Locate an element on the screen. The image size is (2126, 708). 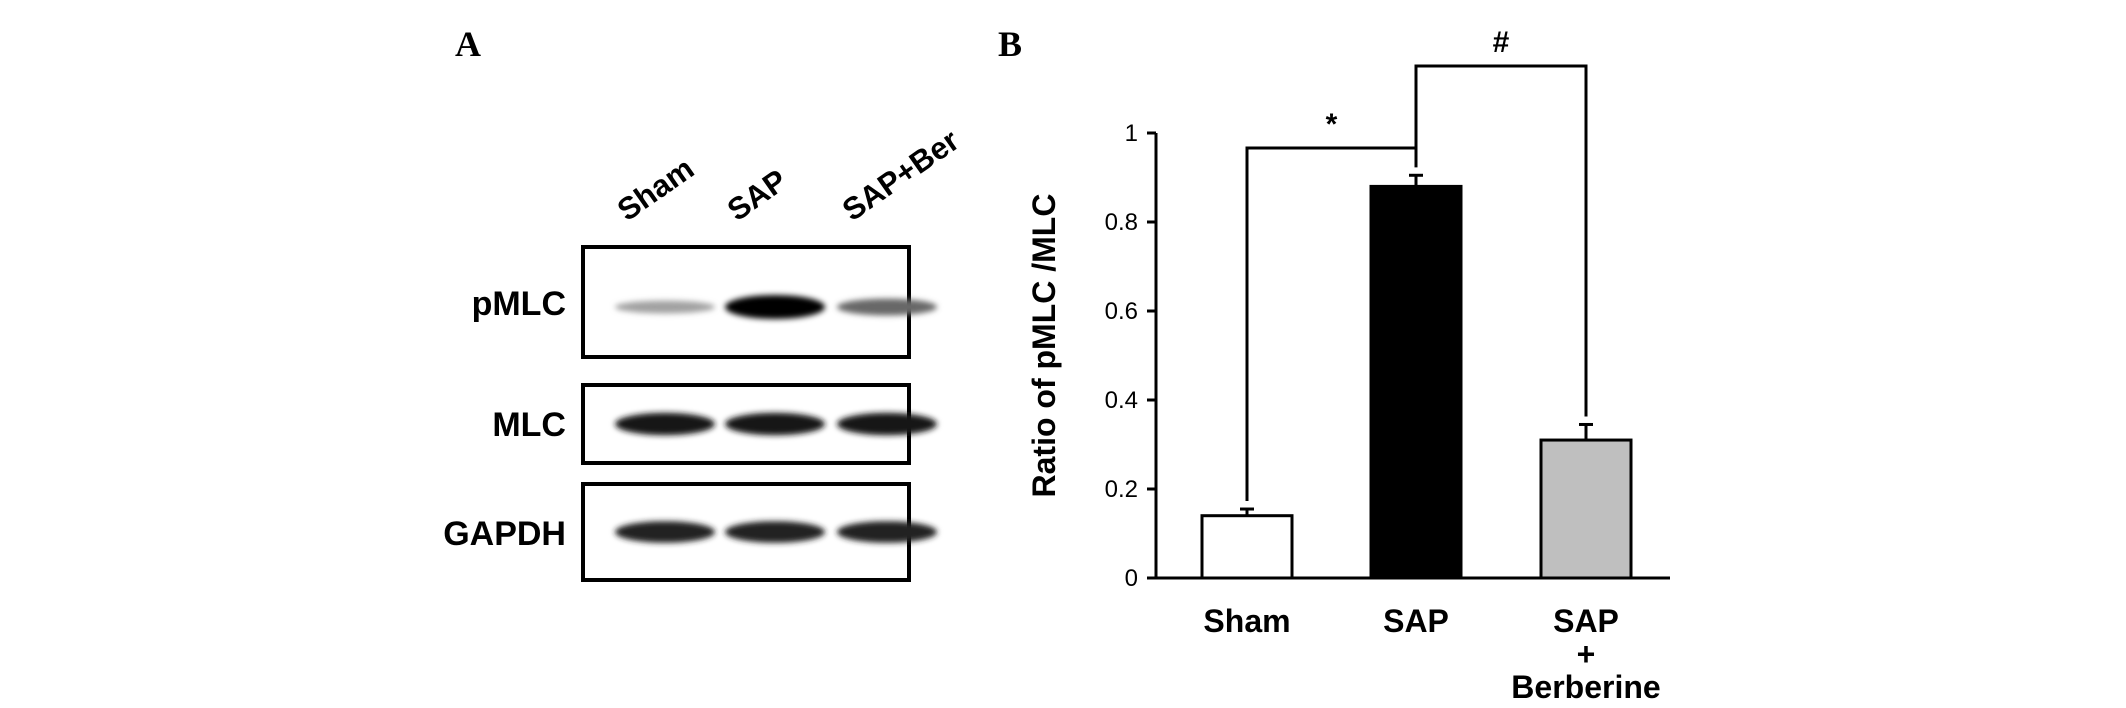
blot-pmlc: pMLC is located at coordinates (704, 302).